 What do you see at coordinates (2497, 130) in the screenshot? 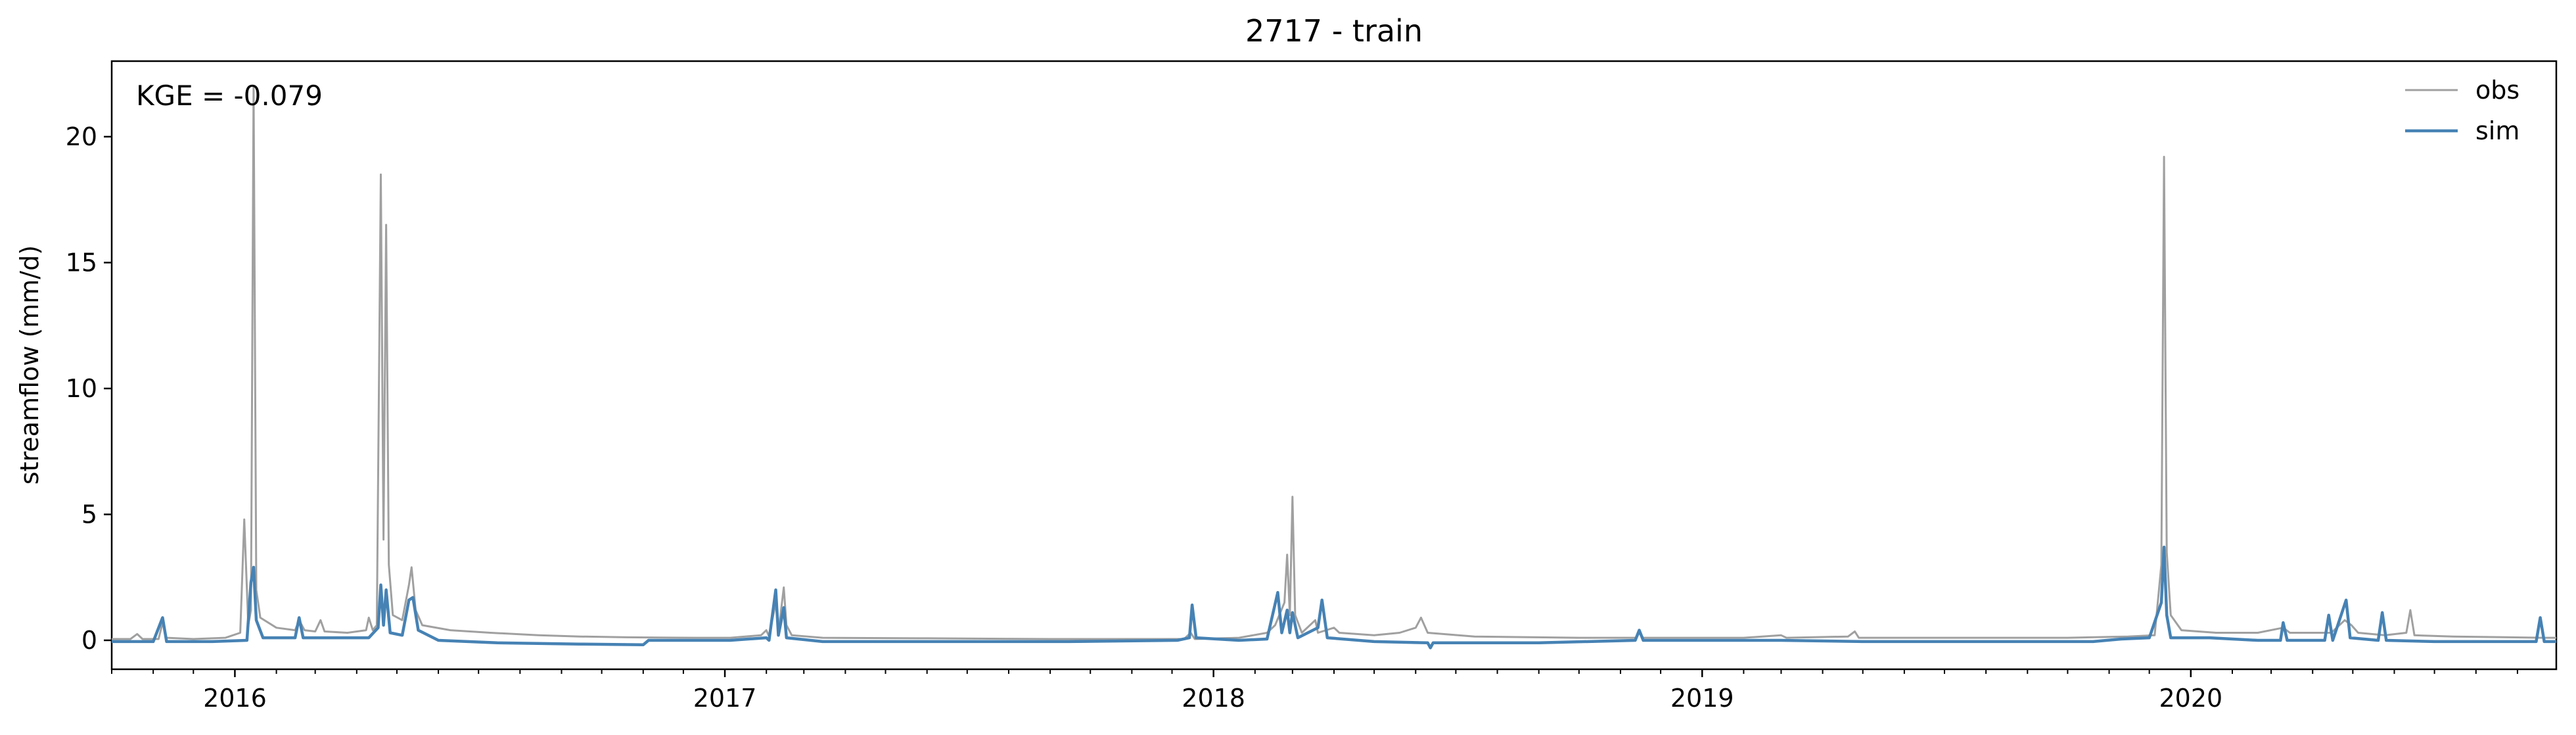
I see `legend-label-sim: sim` at bounding box center [2497, 130].